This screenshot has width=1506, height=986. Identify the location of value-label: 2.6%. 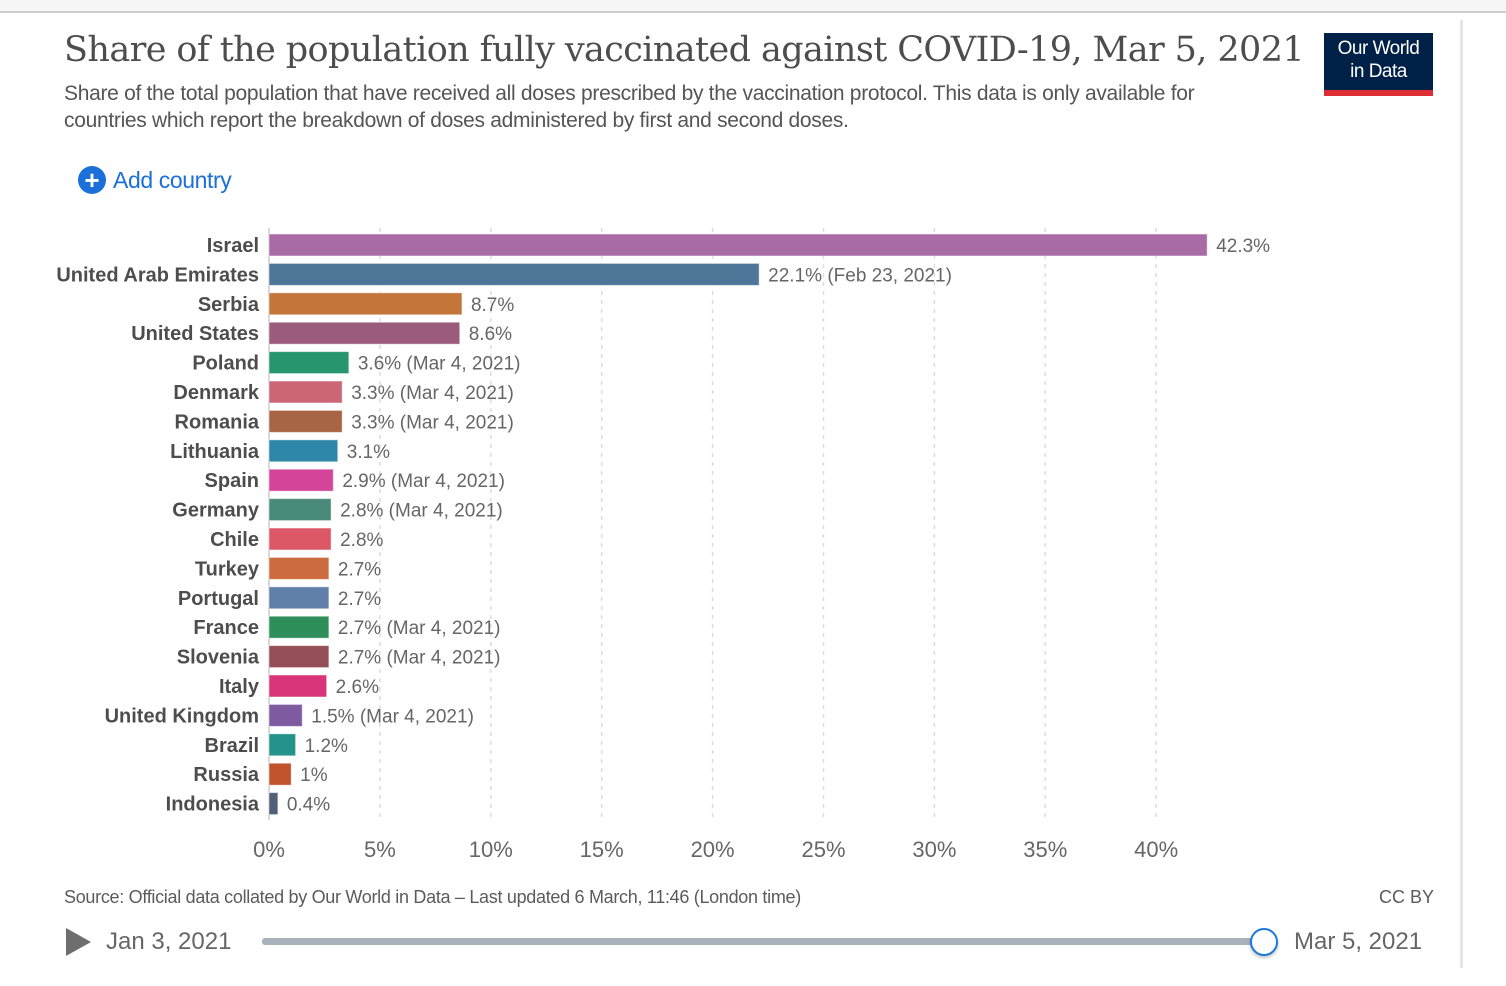
(357, 687).